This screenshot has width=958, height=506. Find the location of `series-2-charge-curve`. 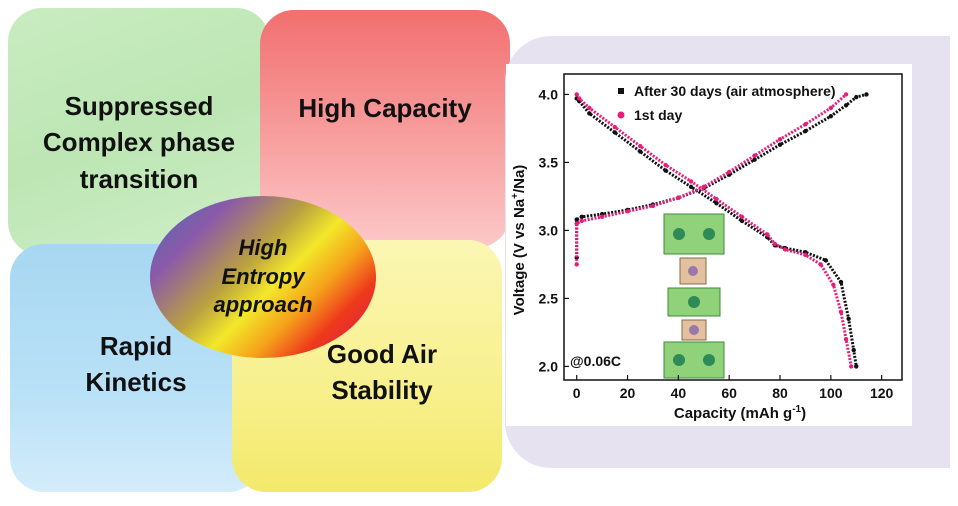

series-2-charge-curve is located at coordinates (711, 179).